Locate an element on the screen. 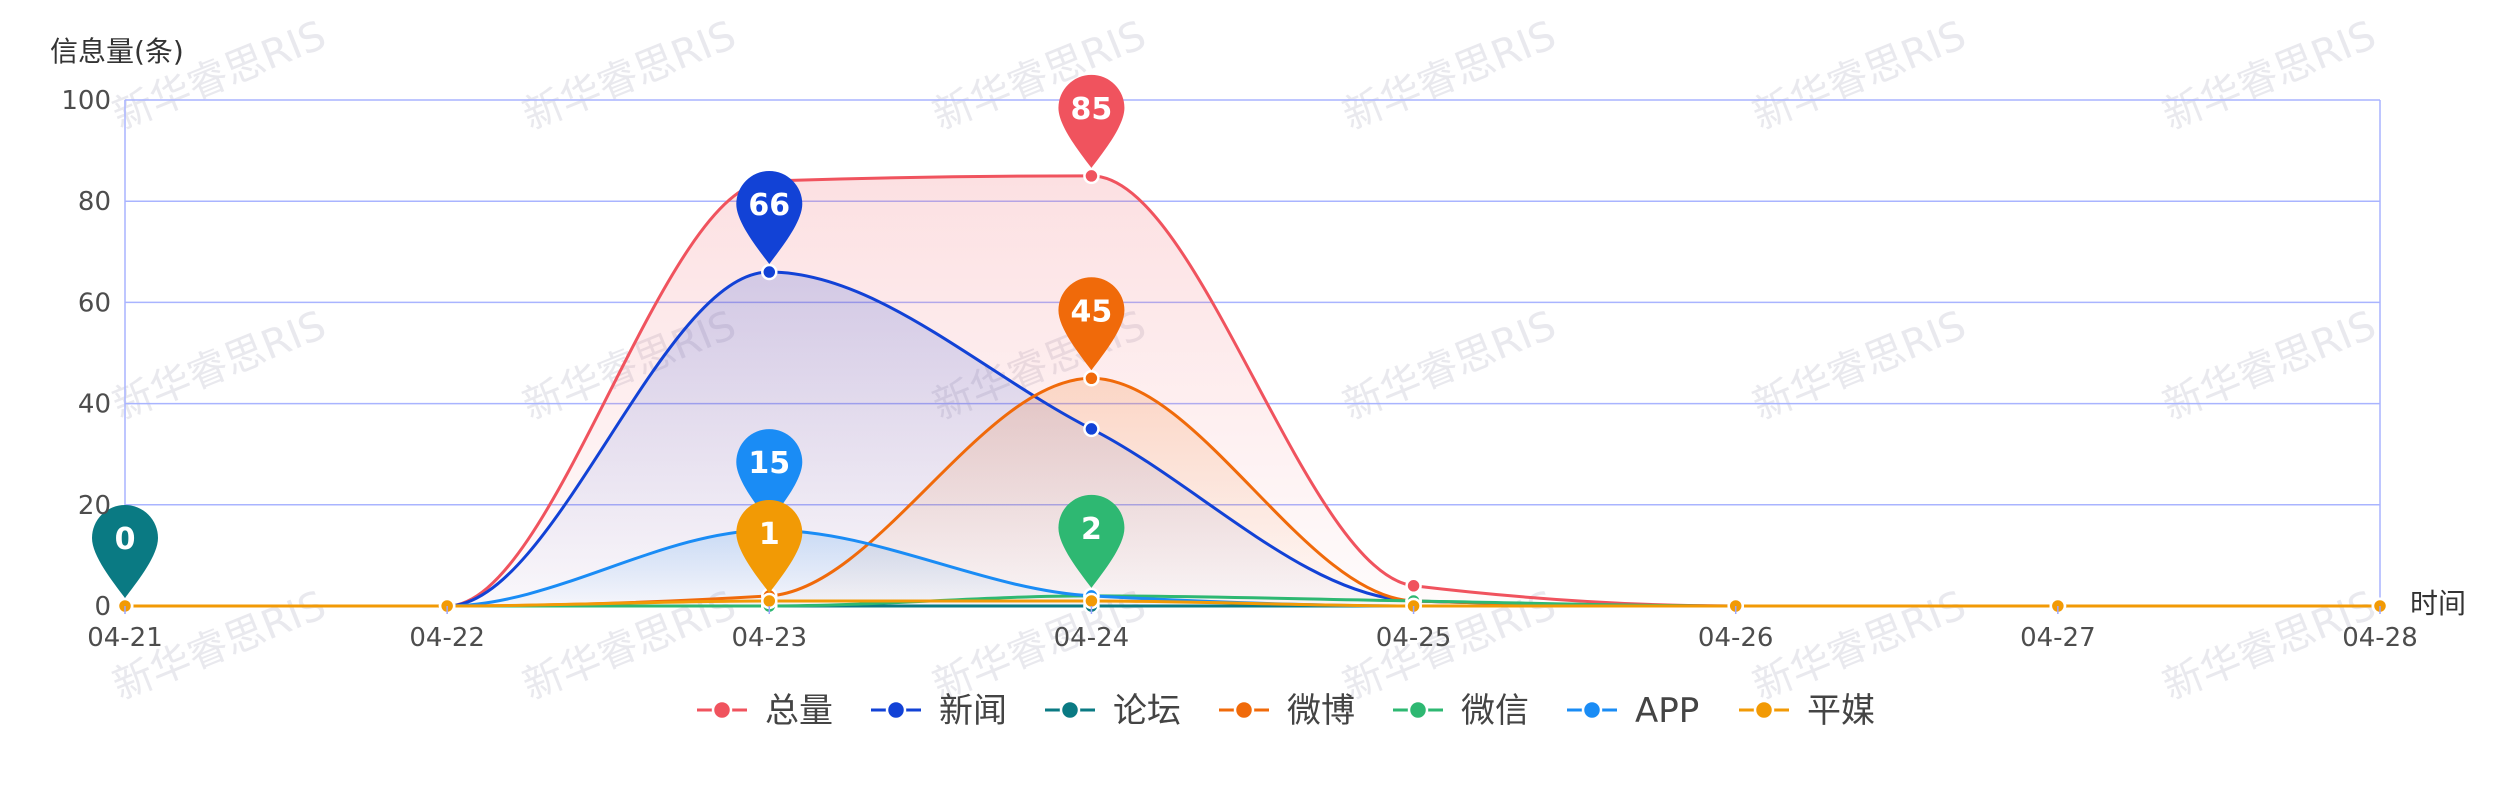 This screenshot has height=800, width=2520. y-tick-label: 80 is located at coordinates (94, 202).